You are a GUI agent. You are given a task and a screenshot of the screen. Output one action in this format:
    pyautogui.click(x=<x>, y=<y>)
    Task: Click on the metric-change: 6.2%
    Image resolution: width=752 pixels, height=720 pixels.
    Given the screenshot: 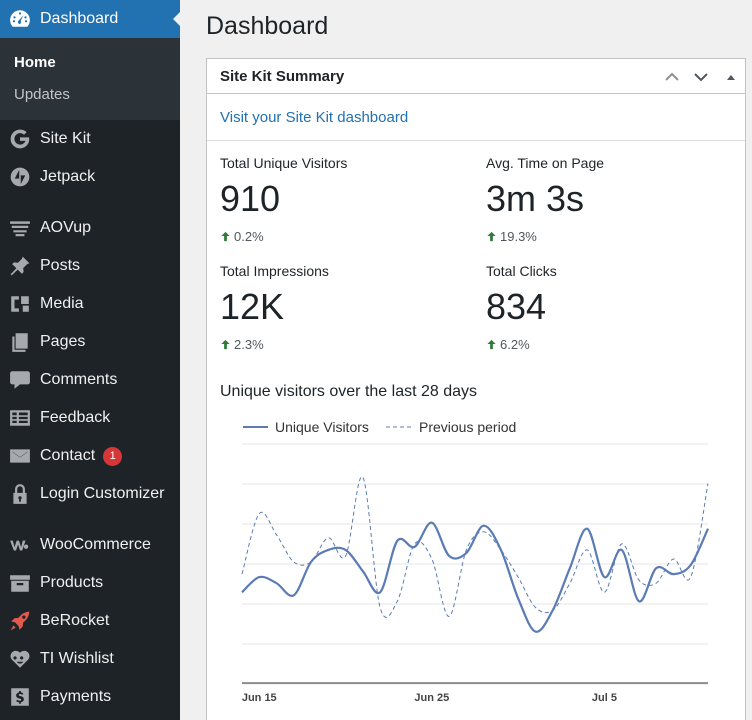 What is the action you would take?
    pyautogui.click(x=521, y=344)
    